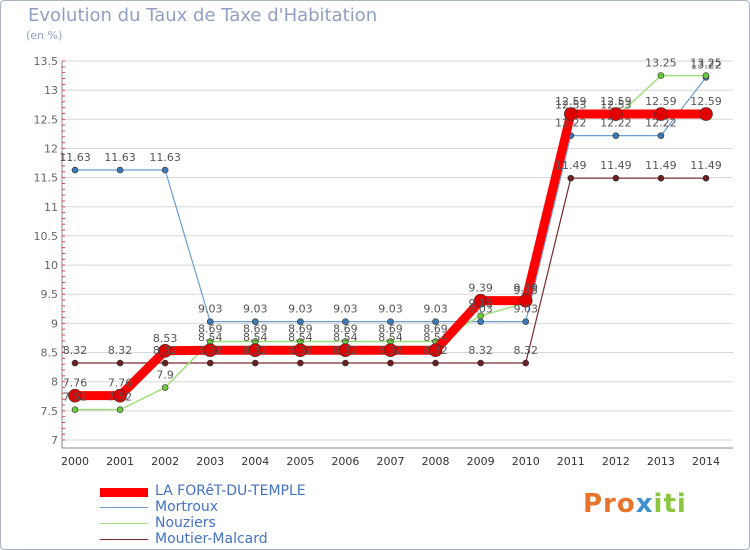 This screenshot has height=550, width=750. I want to click on y-tick-label: 8, so click(54, 382).